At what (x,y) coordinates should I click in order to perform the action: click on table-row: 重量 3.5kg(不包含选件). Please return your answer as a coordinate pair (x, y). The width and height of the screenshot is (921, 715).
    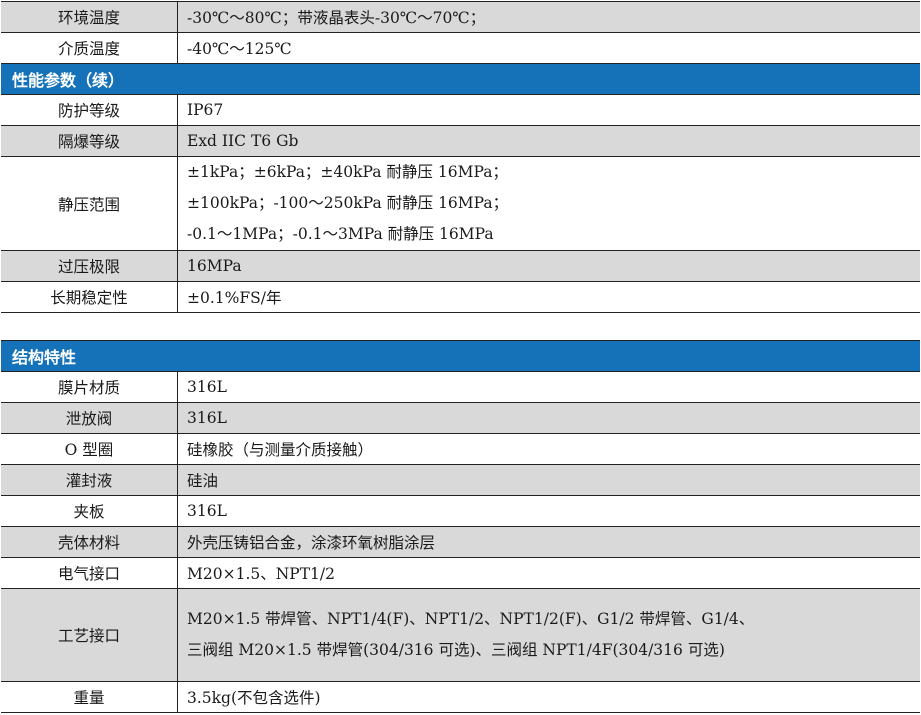
    Looking at the image, I should click on (460, 697).